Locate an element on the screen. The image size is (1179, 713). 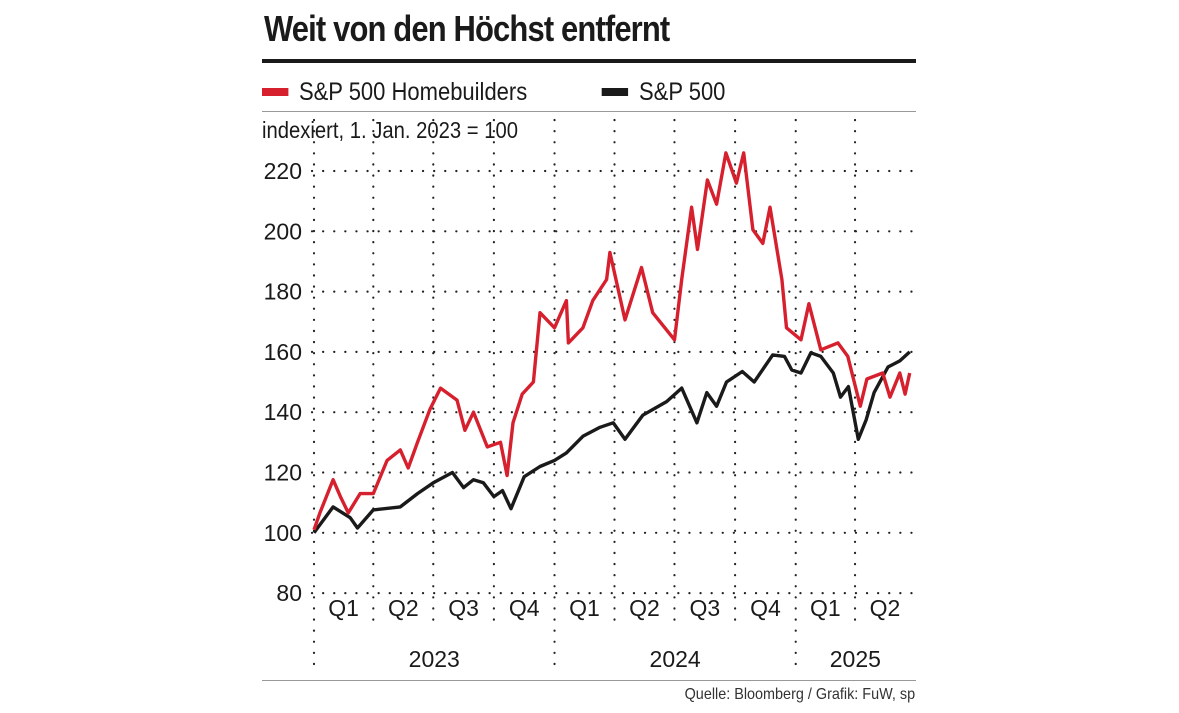
chart-title: Weit von den Höchst entfernt is located at coordinates (467, 28).